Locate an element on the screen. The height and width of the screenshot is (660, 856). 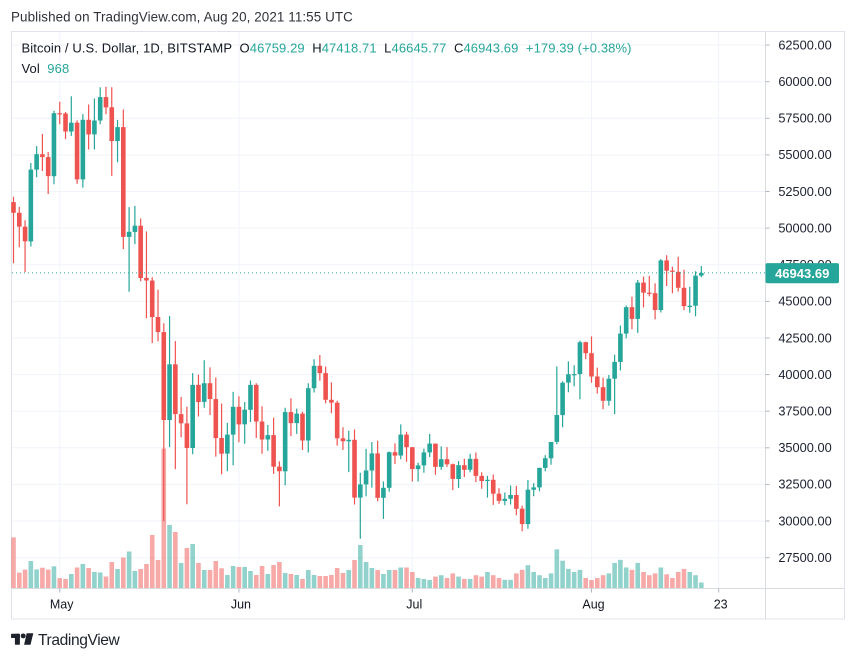
svg-text: 55000.00 is located at coordinates (804, 154).